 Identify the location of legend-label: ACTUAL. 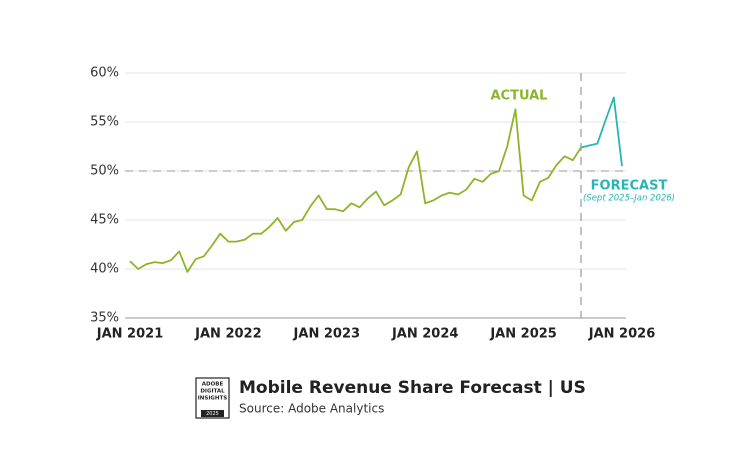
(519, 96).